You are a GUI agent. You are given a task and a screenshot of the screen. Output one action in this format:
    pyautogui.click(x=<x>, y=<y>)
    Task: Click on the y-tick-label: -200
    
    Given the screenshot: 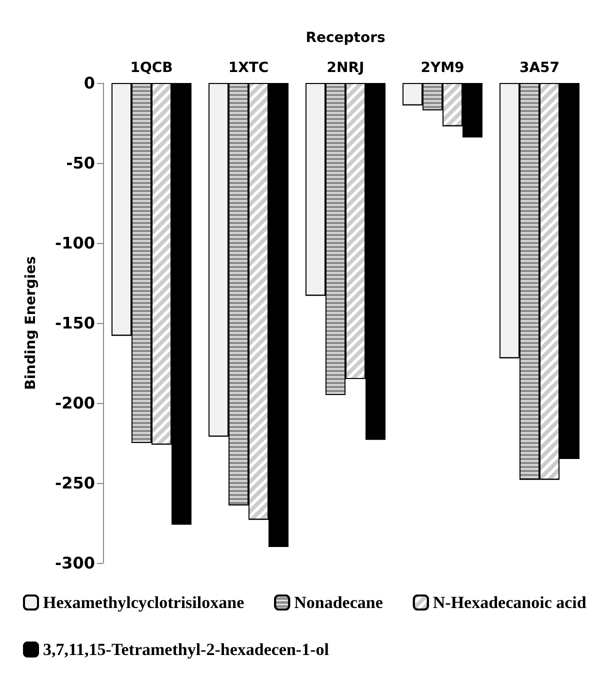 What is the action you would take?
    pyautogui.click(x=74, y=403)
    